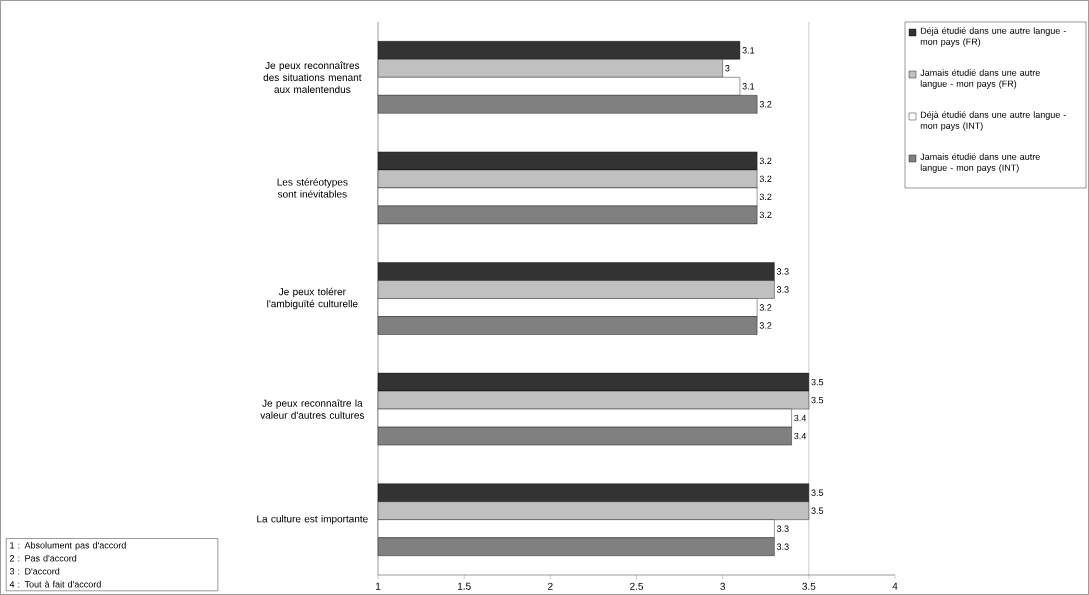  Describe the element at coordinates (312, 298) in the screenshot. I see `y-tick-label: Je peux tolérer l'ambiguïté culturelle` at that location.